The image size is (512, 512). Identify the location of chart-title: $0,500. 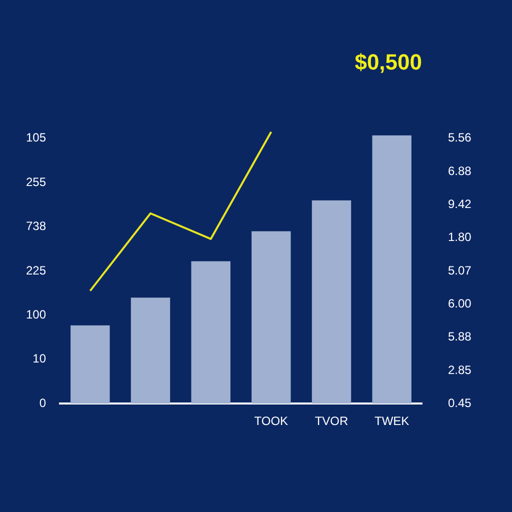
(388, 61).